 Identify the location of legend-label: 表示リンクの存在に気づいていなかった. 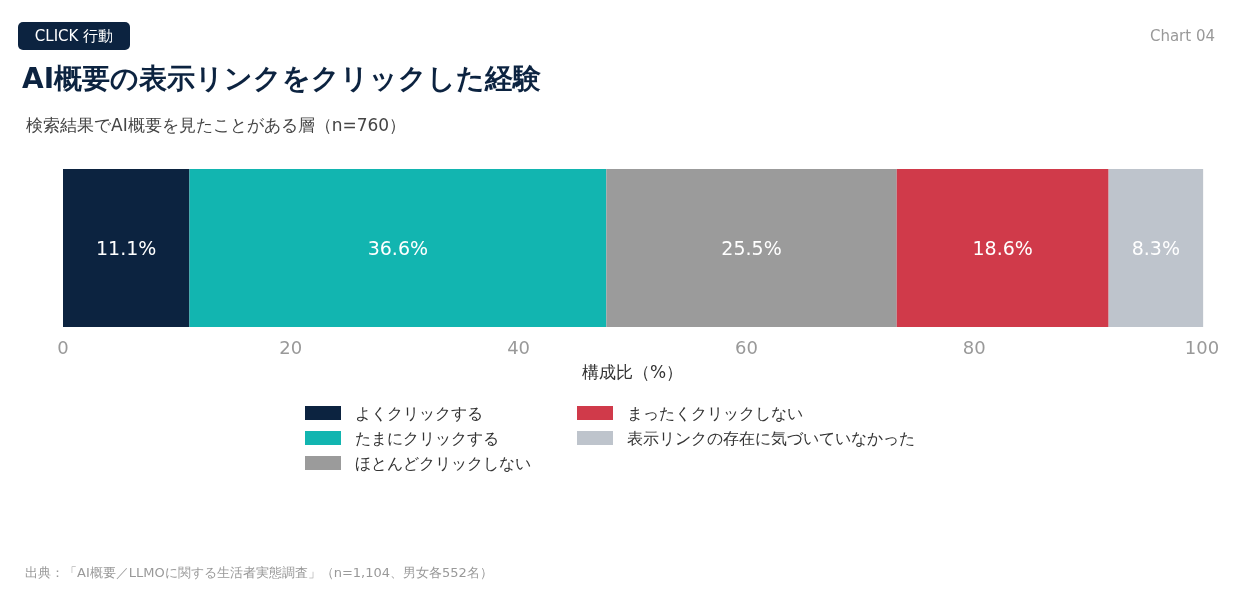
(771, 438).